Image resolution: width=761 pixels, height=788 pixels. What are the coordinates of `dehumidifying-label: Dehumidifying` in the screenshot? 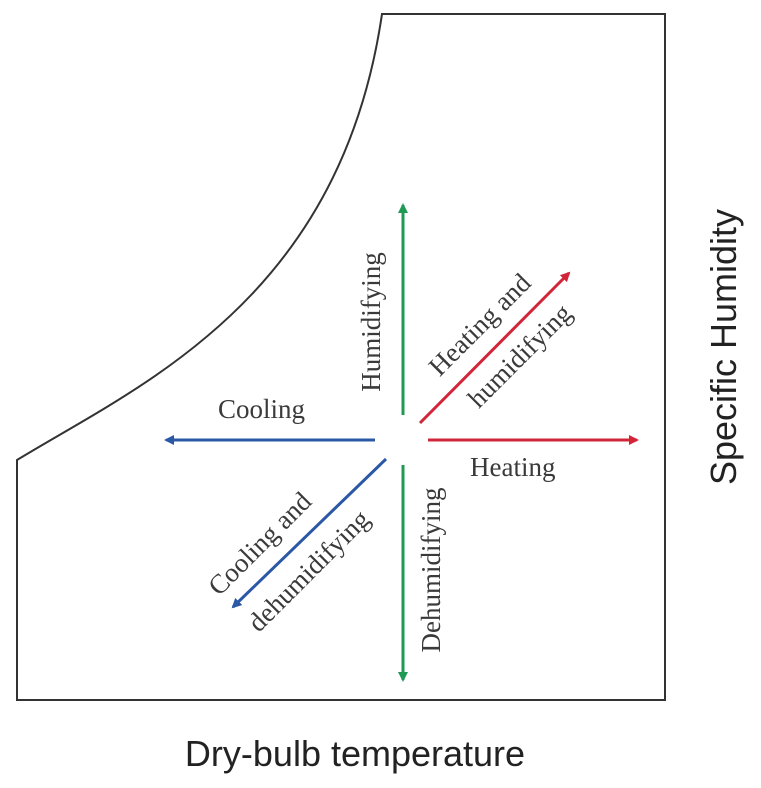 It's located at (431, 570).